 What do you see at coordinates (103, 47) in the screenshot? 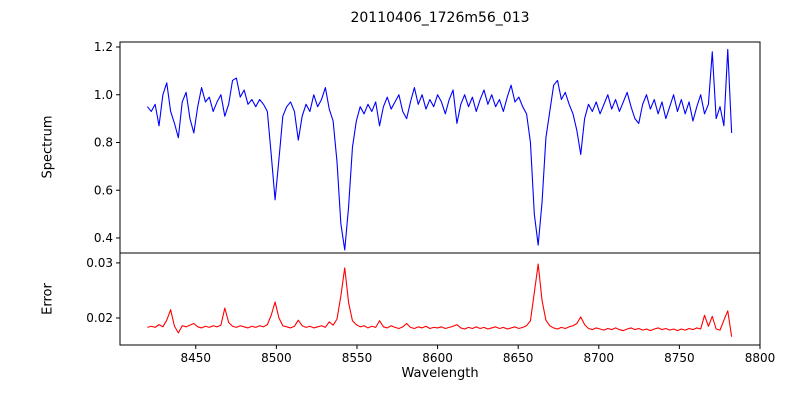
I see `y-tick-label: 1.2` at bounding box center [103, 47].